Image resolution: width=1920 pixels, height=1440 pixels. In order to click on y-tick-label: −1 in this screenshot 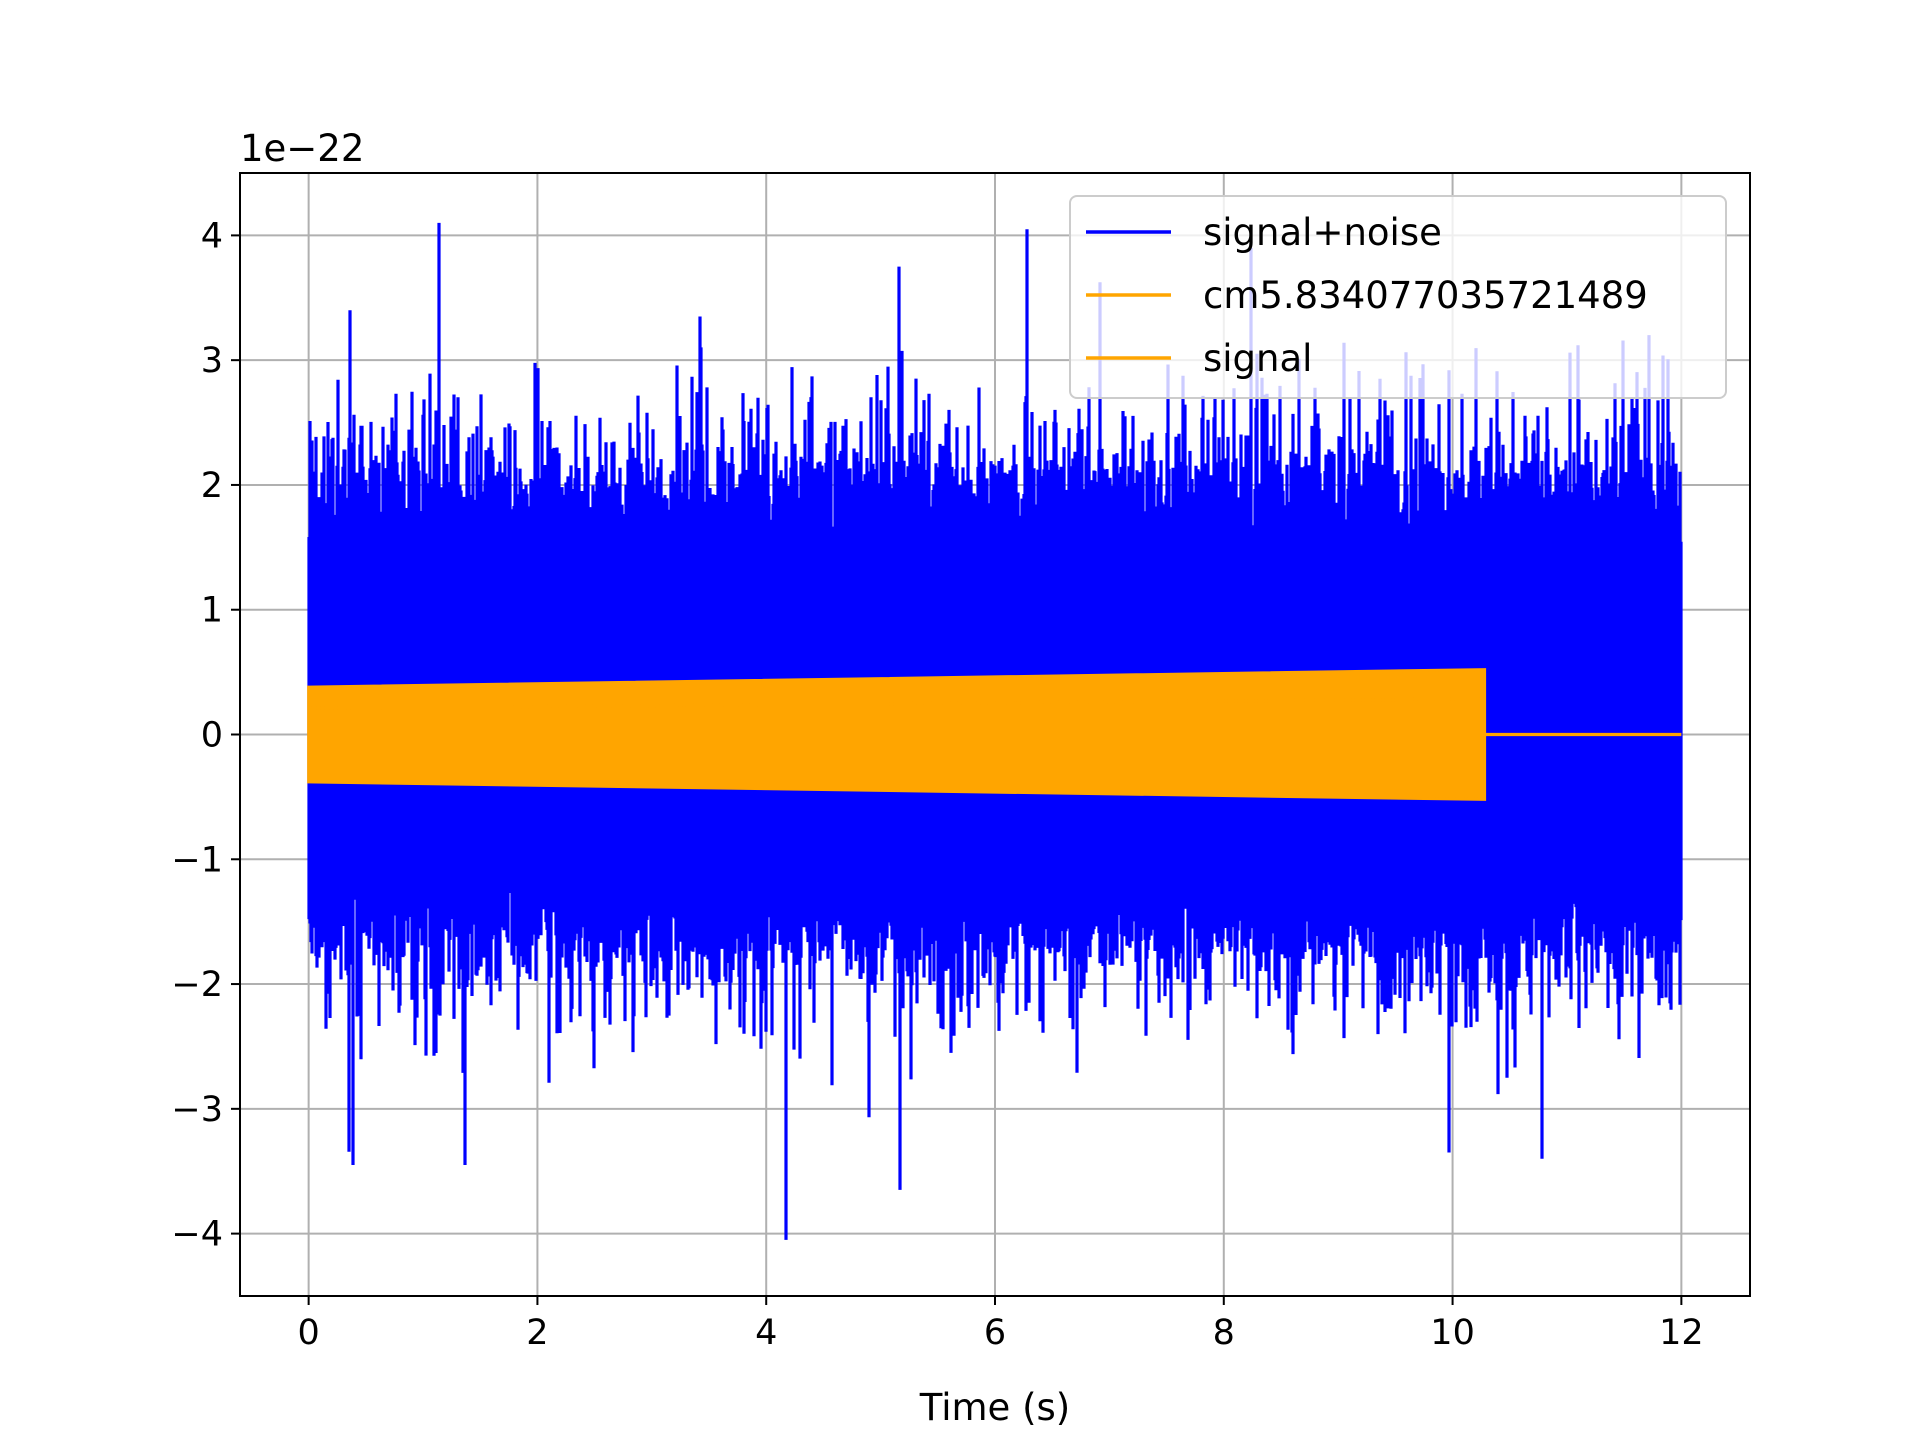, I will do `click(197, 860)`.